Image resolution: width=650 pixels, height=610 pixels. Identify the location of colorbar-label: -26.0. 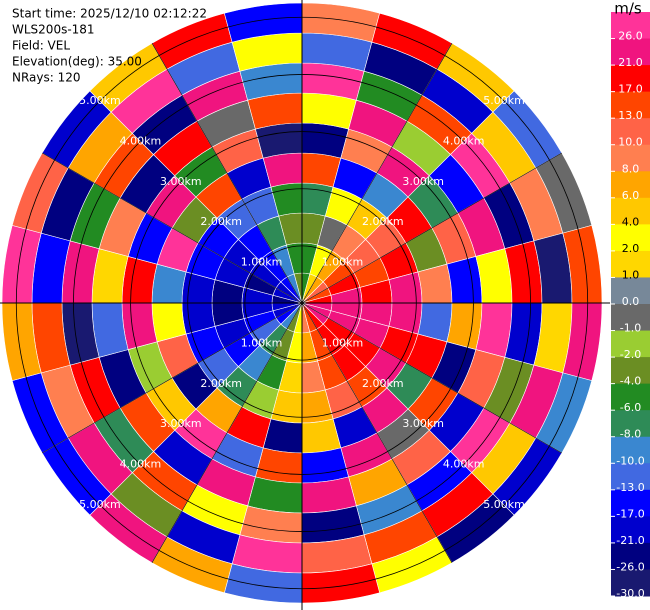
(630, 566).